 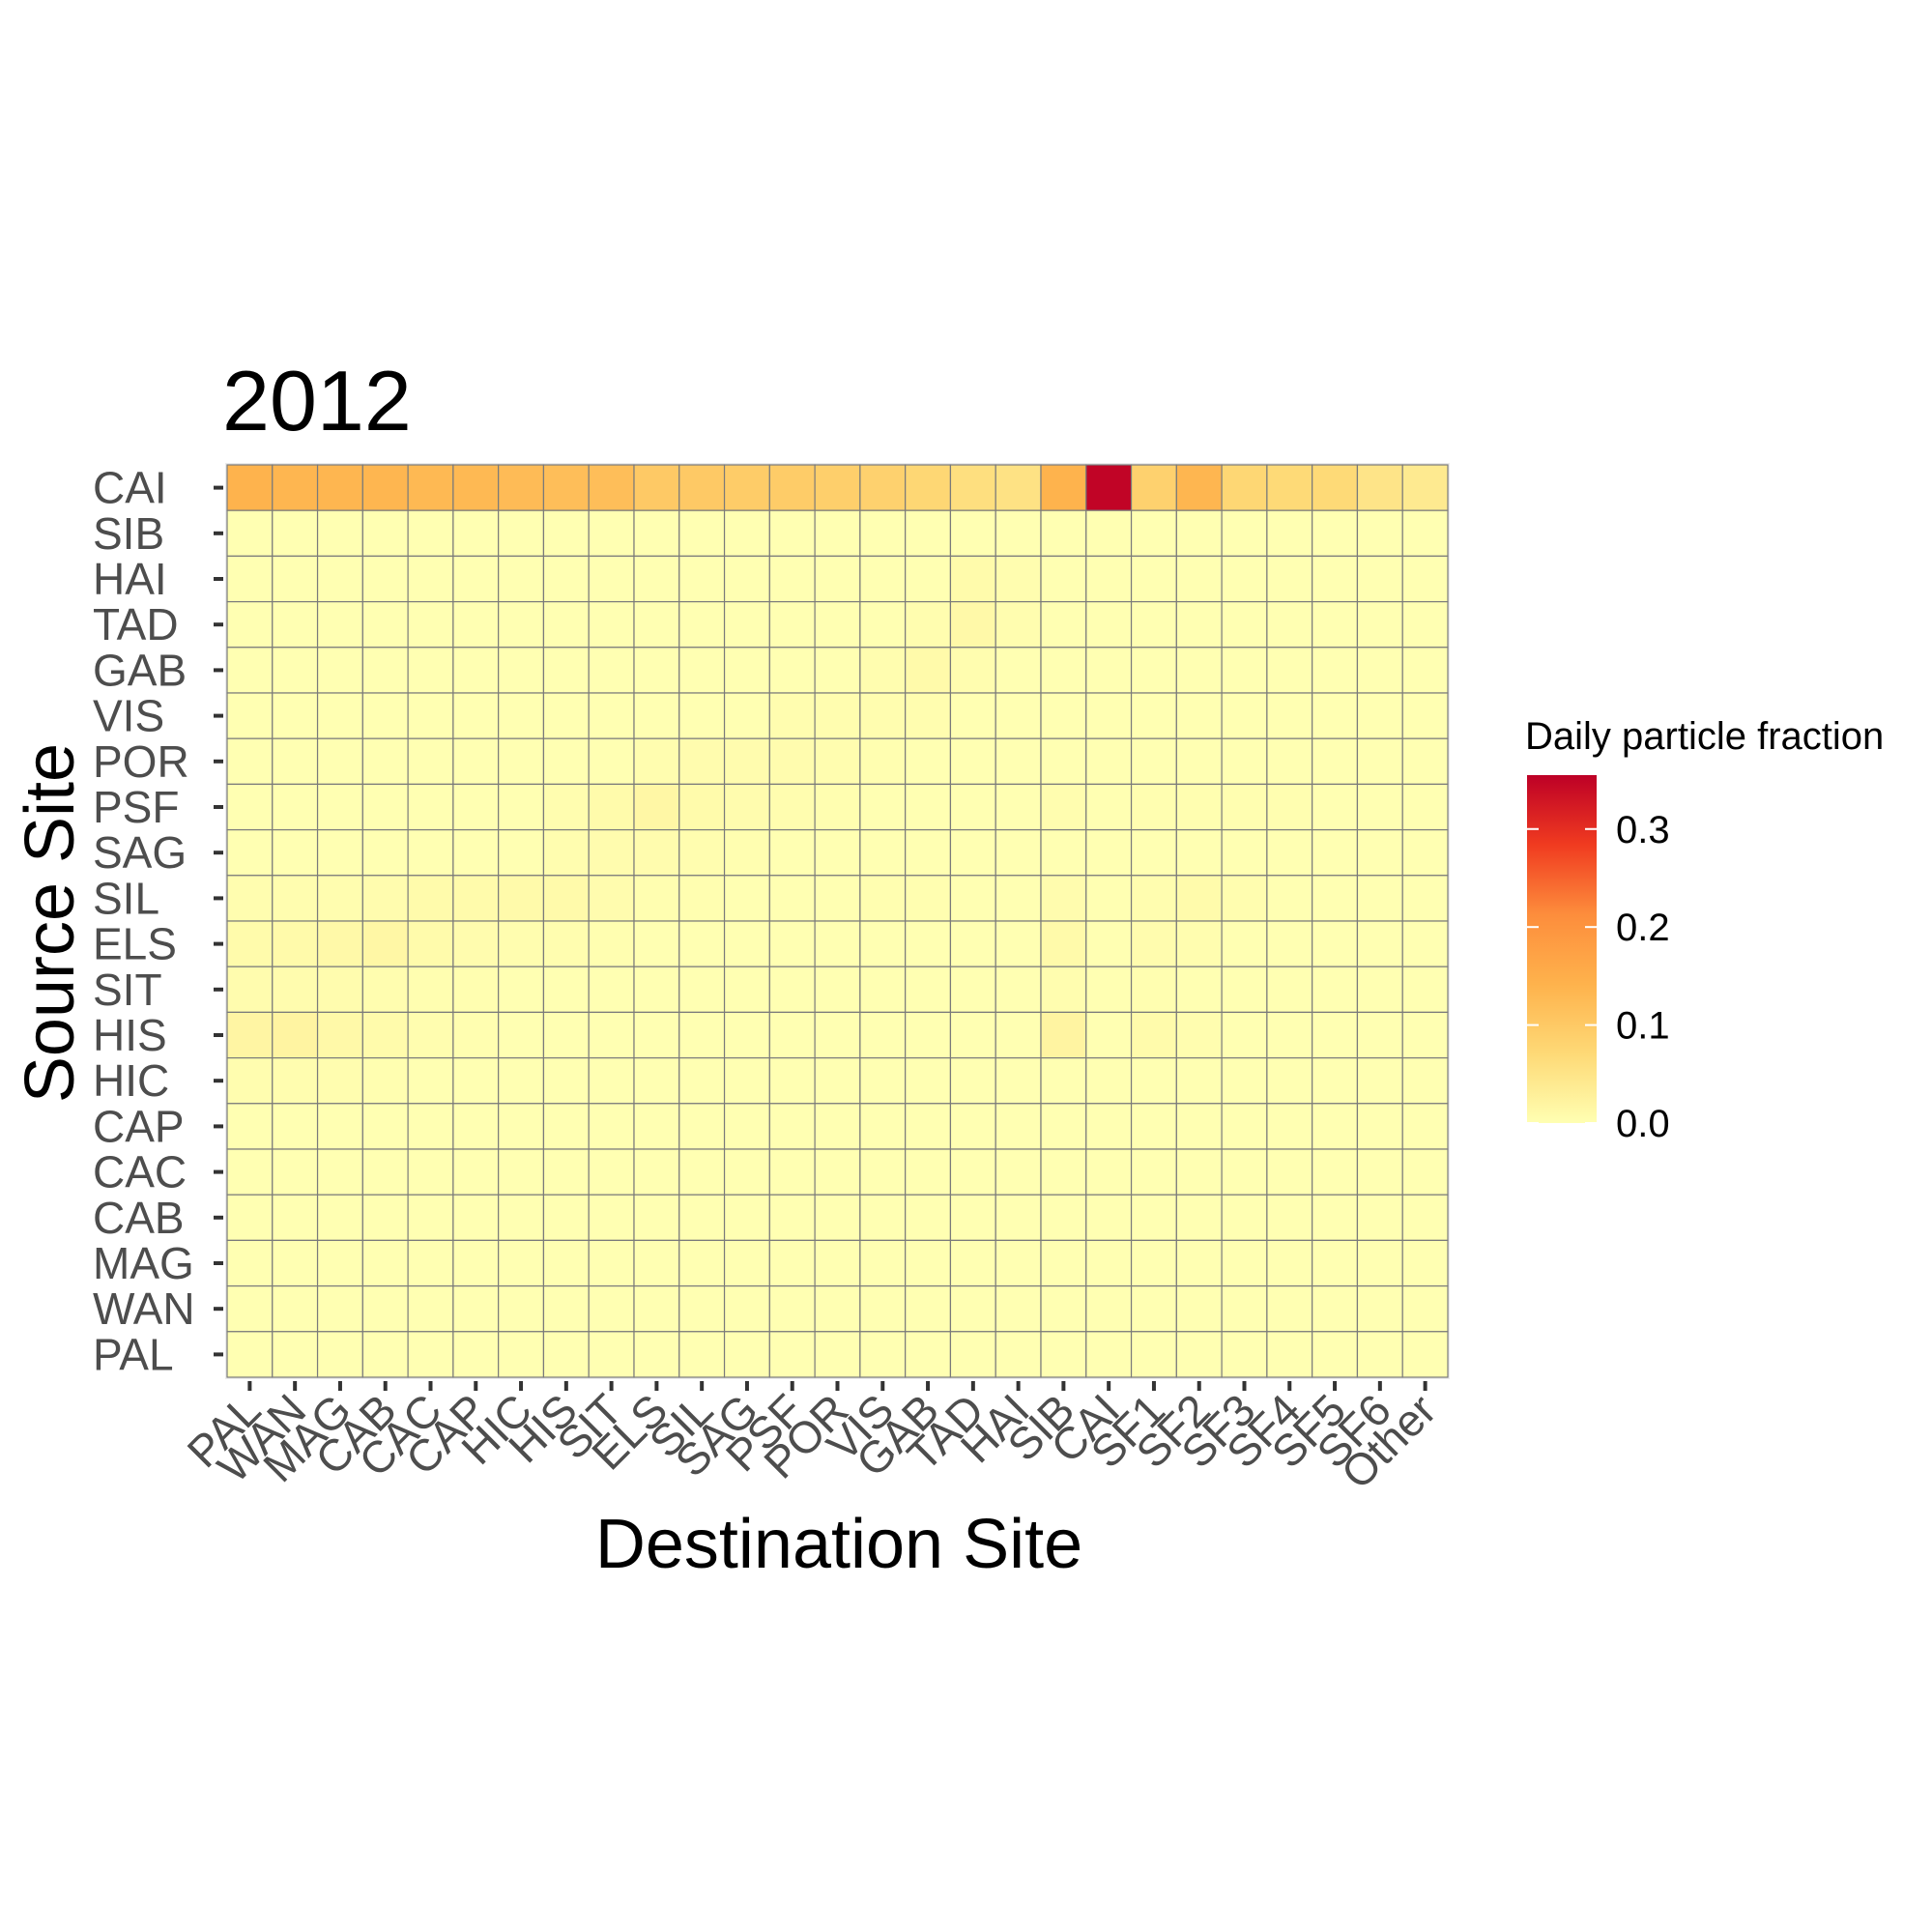 I want to click on legend: Daily particle fraction 0.0 0.1 0.2 0.3, so click(x=1704, y=930).